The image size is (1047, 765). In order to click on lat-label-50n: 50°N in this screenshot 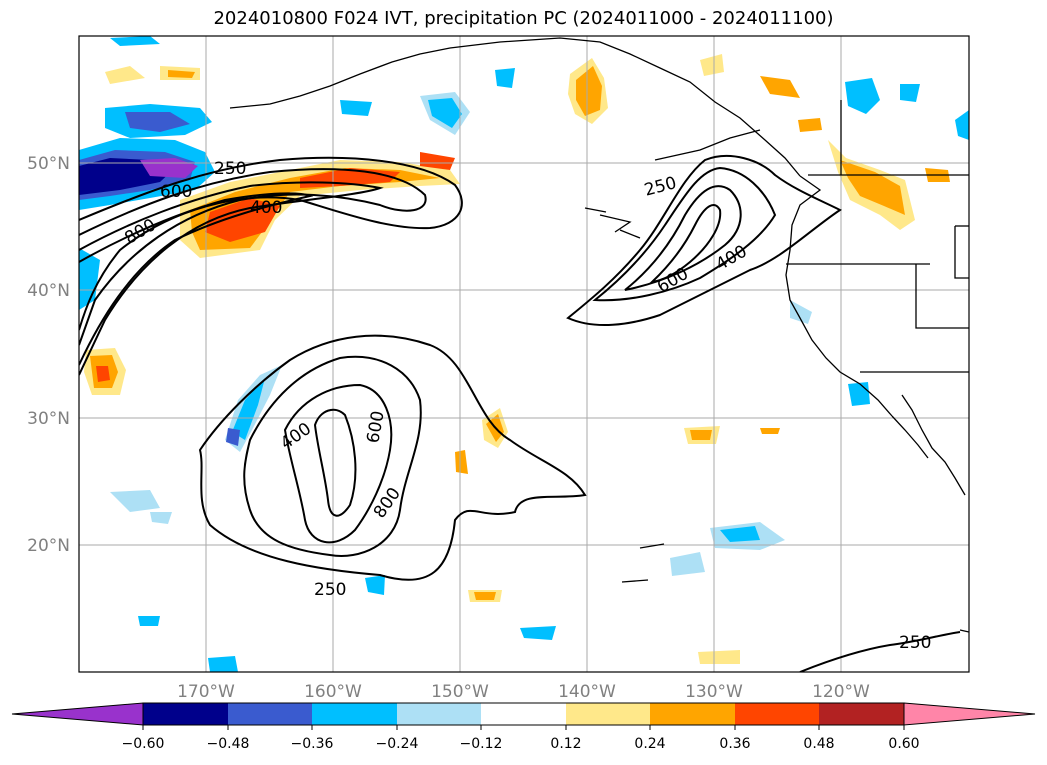, I will do `click(48, 164)`.